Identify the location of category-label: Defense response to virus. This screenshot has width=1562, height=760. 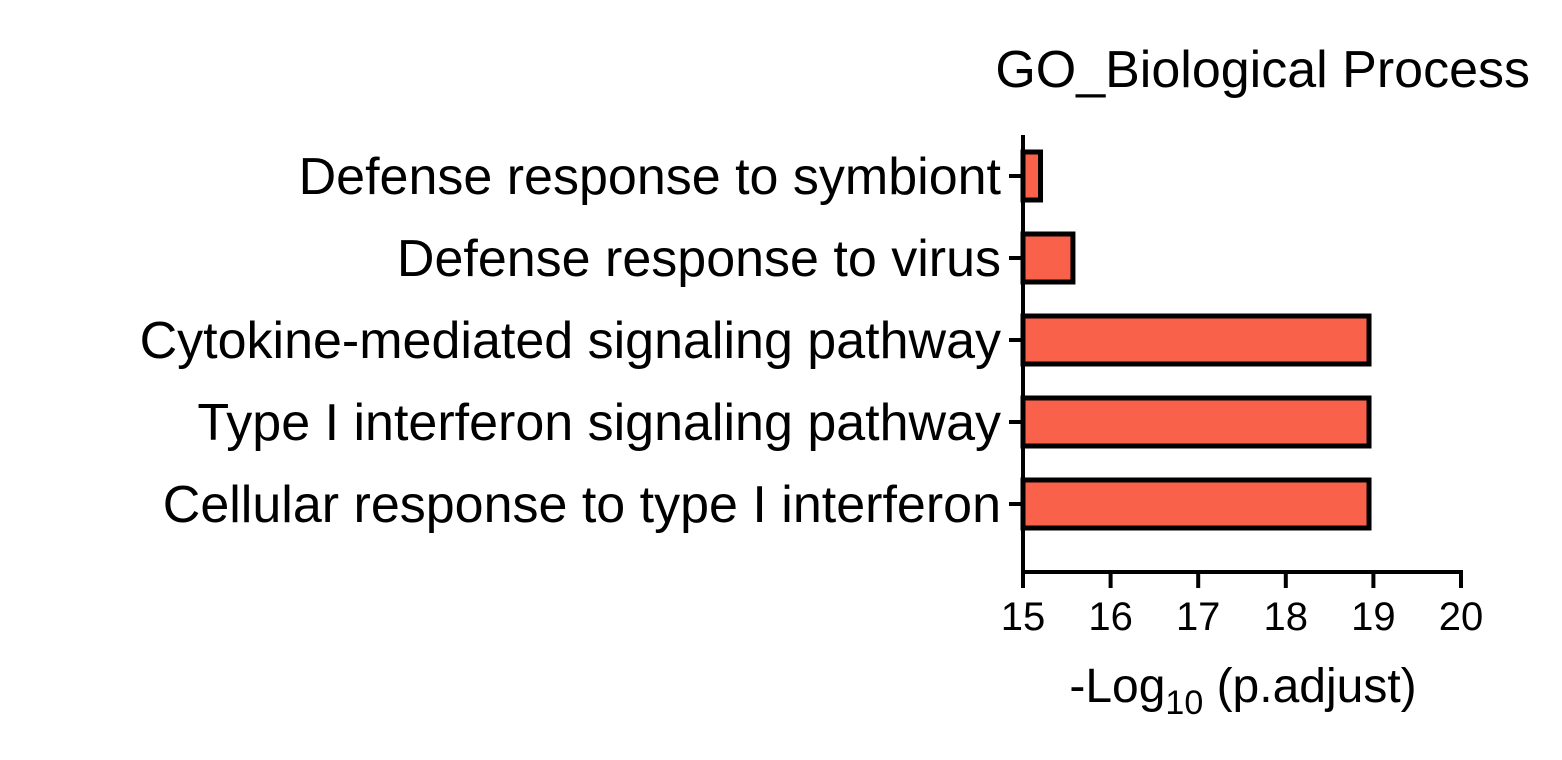
(699, 259).